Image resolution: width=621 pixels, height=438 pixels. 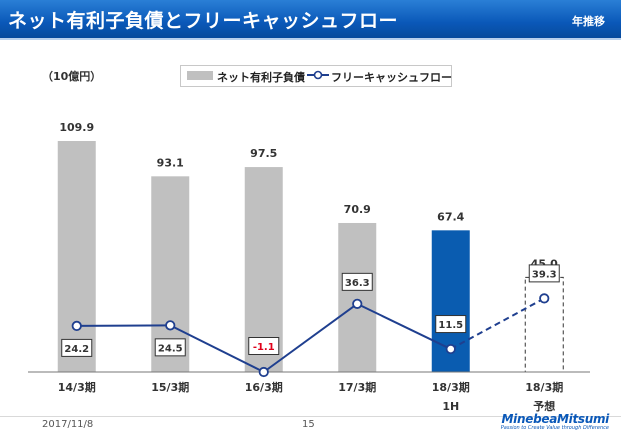 I want to click on bar-value-label: 70.9, so click(x=357, y=209).